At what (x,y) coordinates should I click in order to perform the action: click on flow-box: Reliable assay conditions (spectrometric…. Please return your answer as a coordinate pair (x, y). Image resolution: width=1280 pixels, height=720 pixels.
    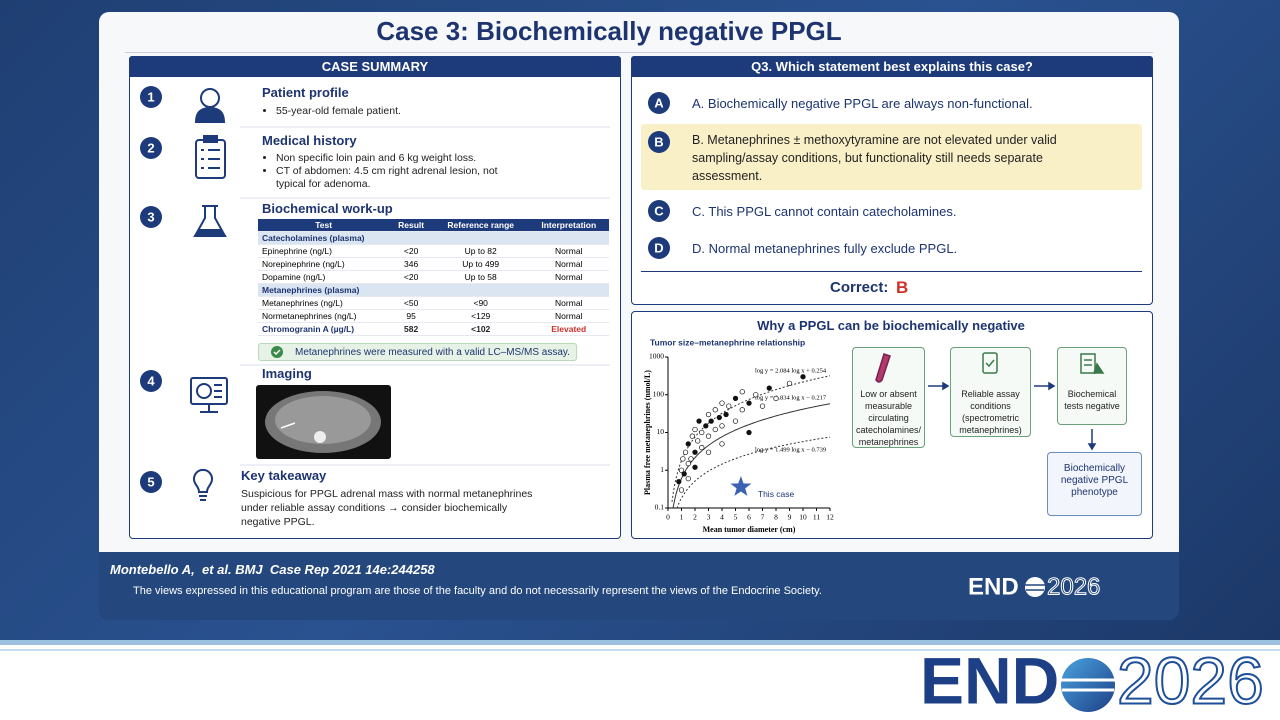
    Looking at the image, I should click on (990, 392).